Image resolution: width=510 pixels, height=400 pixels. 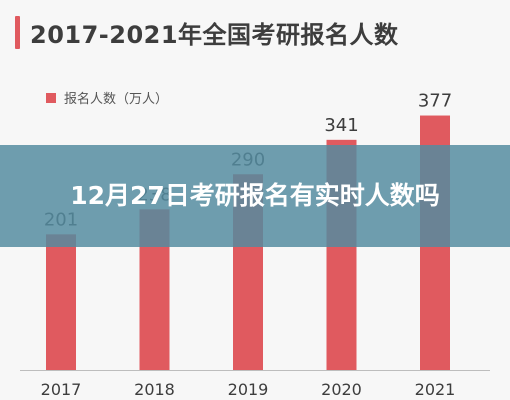 What do you see at coordinates (341, 389) in the screenshot?
I see `x-tick-label-2020: 2020` at bounding box center [341, 389].